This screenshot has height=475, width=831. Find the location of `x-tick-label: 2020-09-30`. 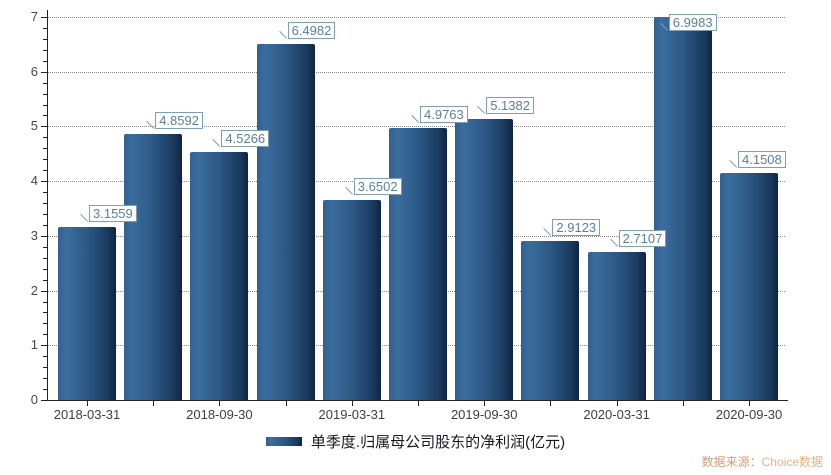

x-tick-label: 2020-09-30 is located at coordinates (749, 414).